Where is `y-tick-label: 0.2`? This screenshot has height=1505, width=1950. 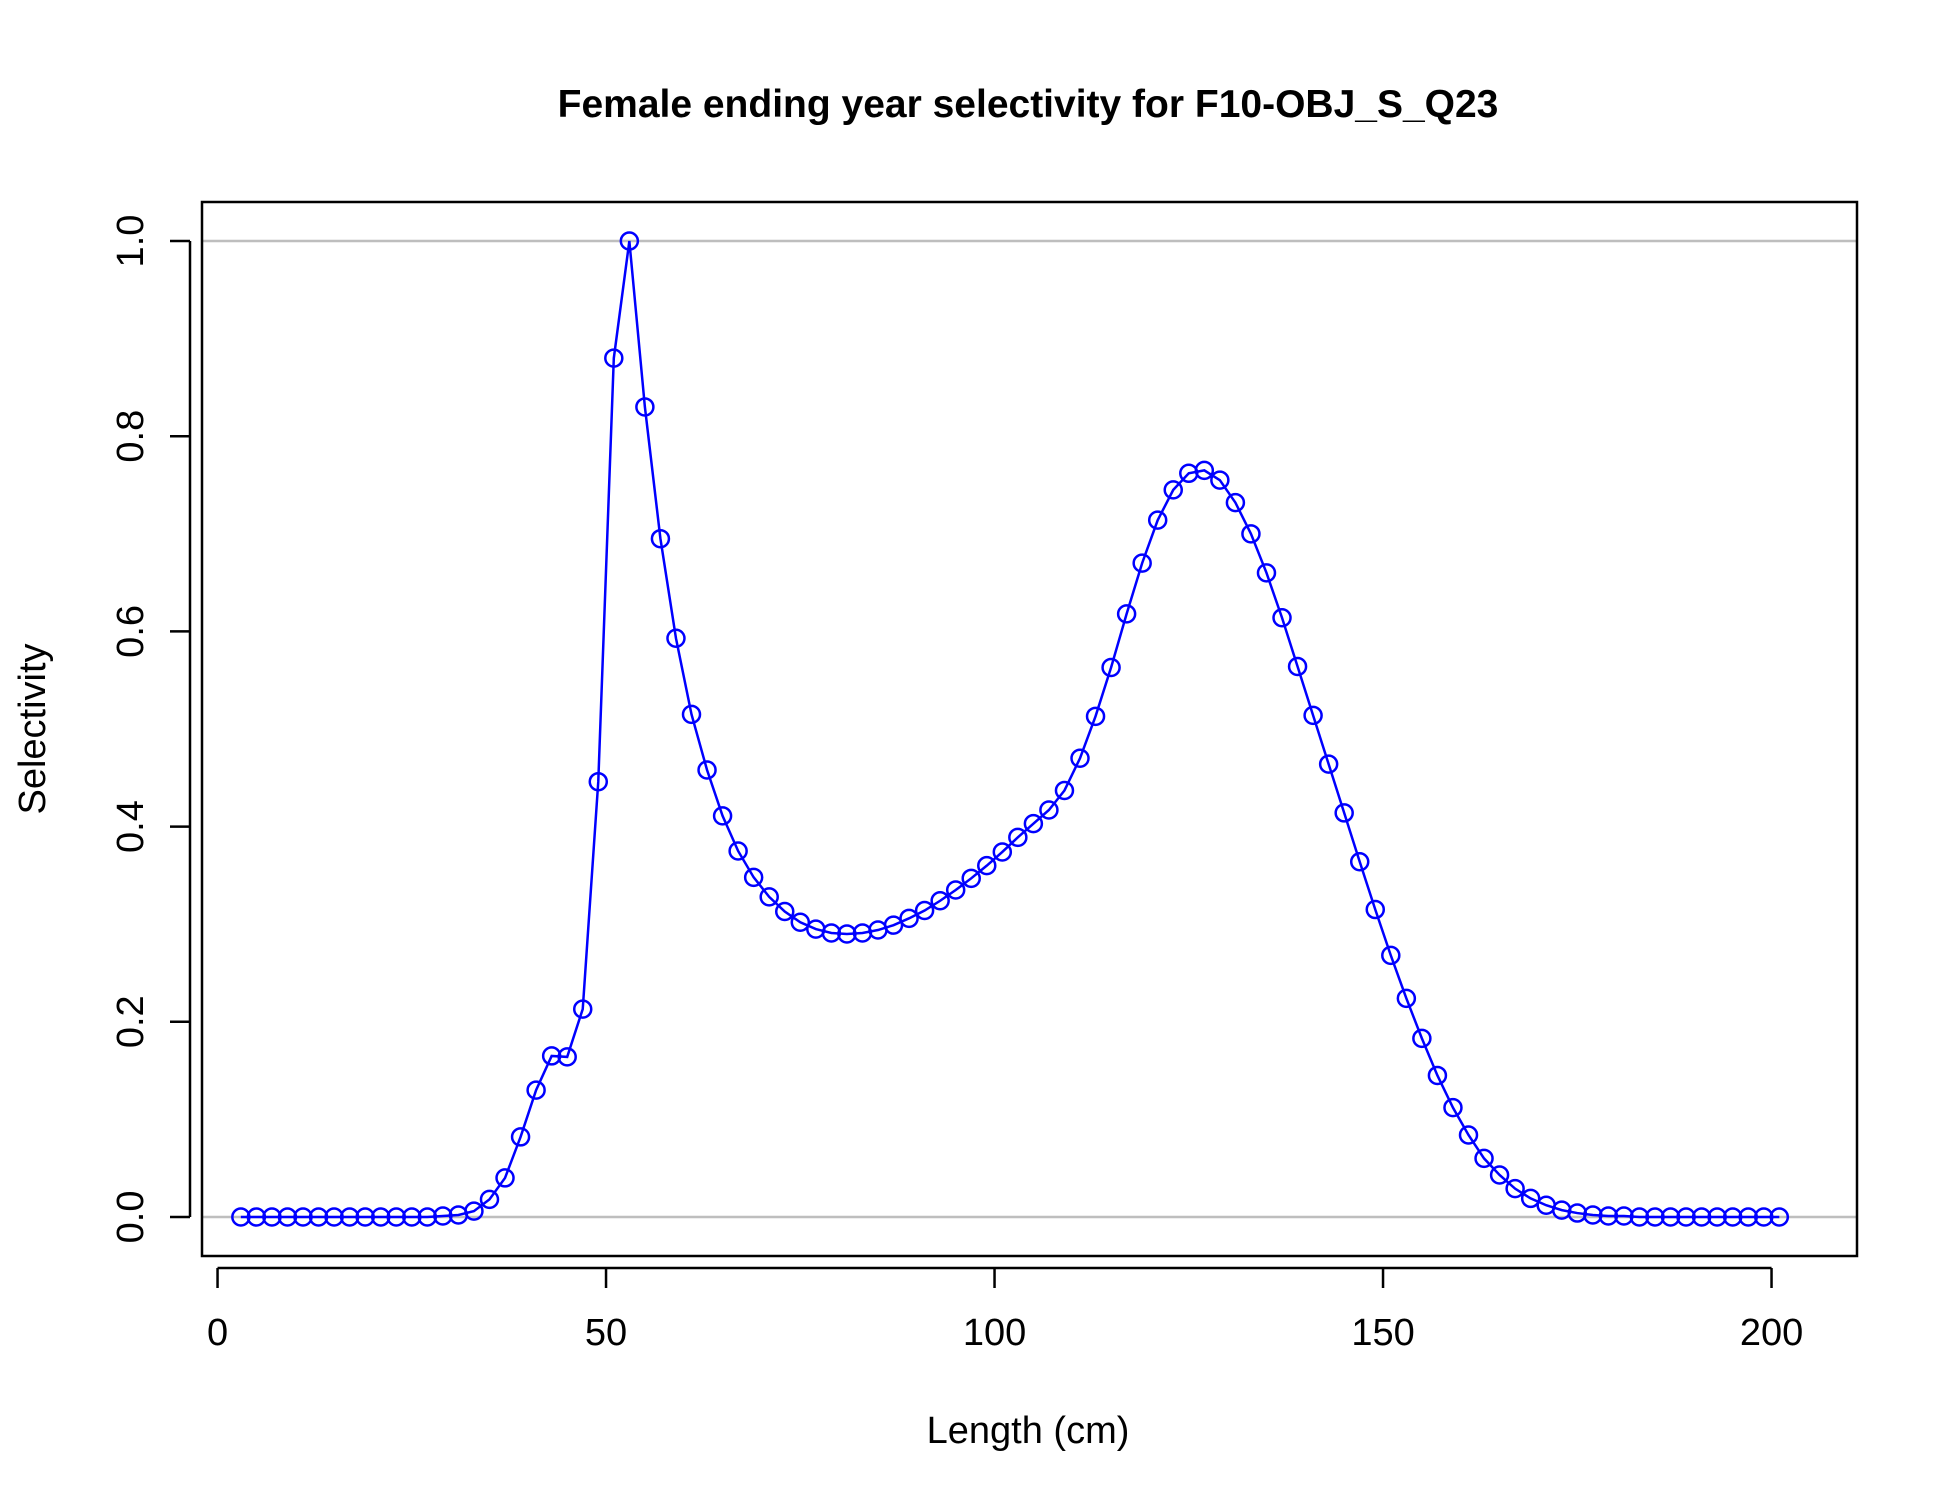
y-tick-label: 0.2 is located at coordinates (131, 1021).